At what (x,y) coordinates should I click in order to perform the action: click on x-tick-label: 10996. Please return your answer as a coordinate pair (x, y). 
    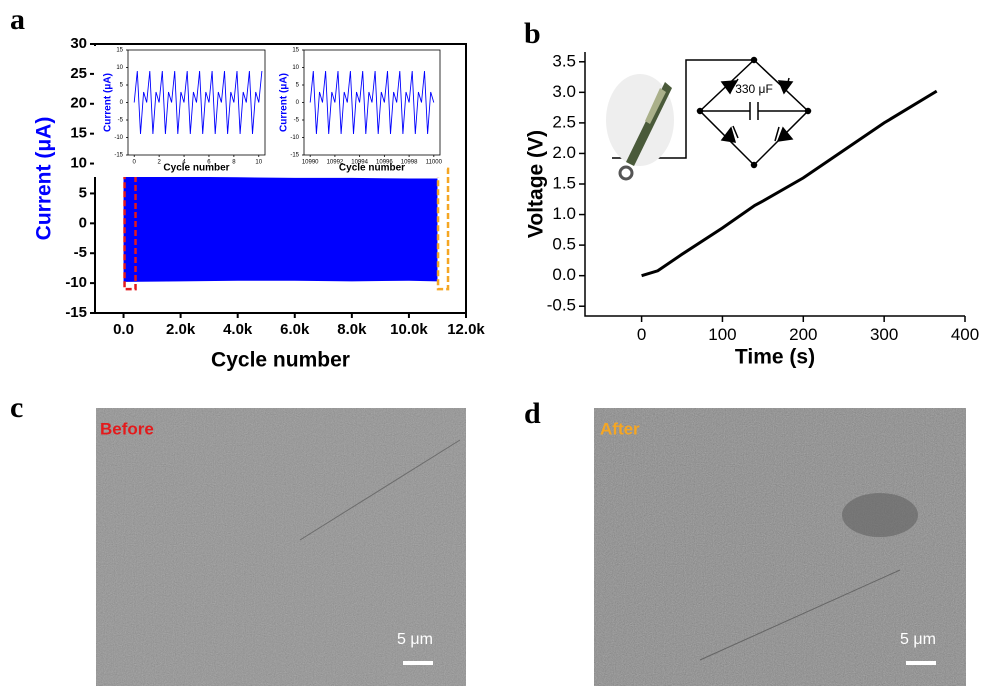
    Looking at the image, I should click on (384, 162).